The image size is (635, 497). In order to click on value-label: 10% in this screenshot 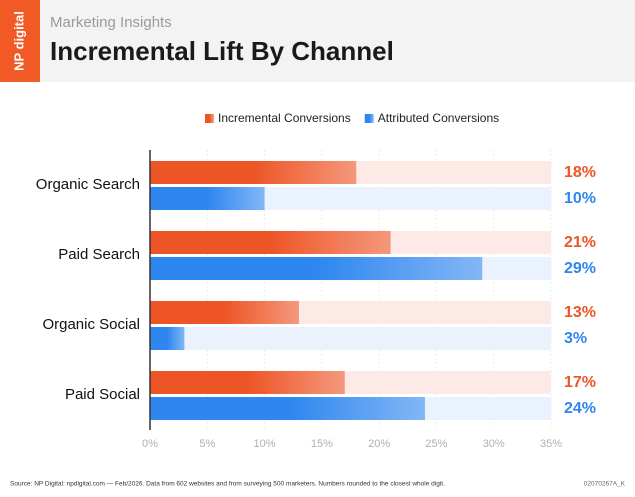, I will do `click(580, 198)`.